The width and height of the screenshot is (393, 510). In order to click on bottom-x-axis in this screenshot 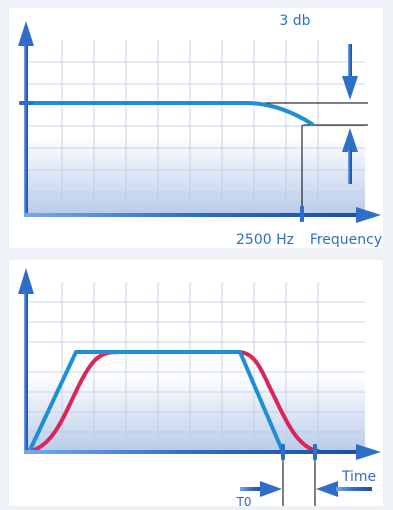, I will do `click(202, 452)`.